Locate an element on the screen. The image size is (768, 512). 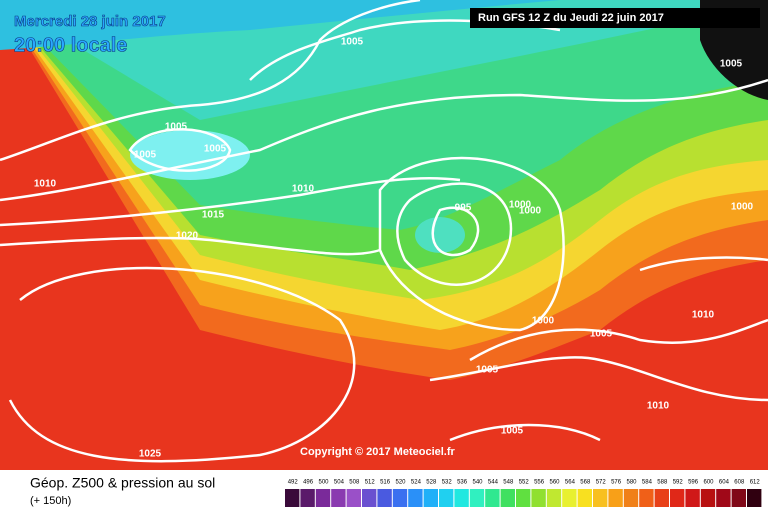
legend-label: 544 is located at coordinates (493, 483).